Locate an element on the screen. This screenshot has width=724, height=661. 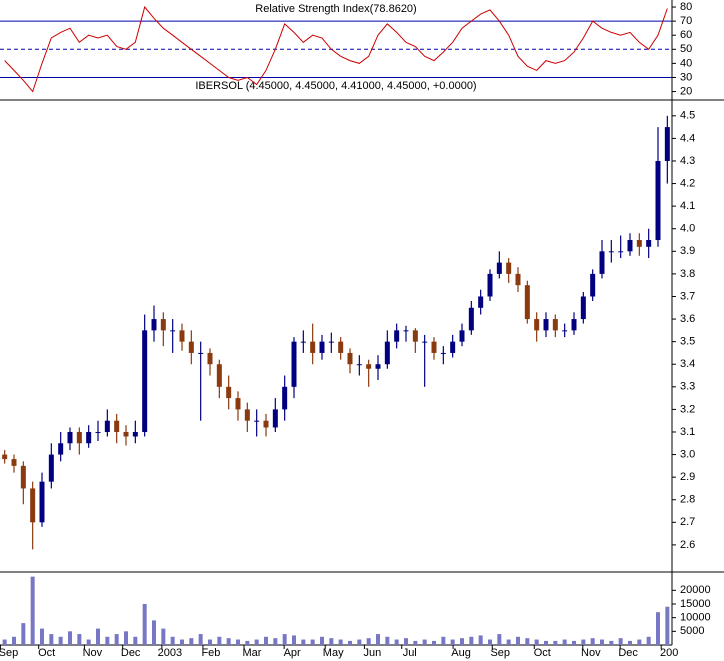
x-tick-label: May is located at coordinates (333, 653).